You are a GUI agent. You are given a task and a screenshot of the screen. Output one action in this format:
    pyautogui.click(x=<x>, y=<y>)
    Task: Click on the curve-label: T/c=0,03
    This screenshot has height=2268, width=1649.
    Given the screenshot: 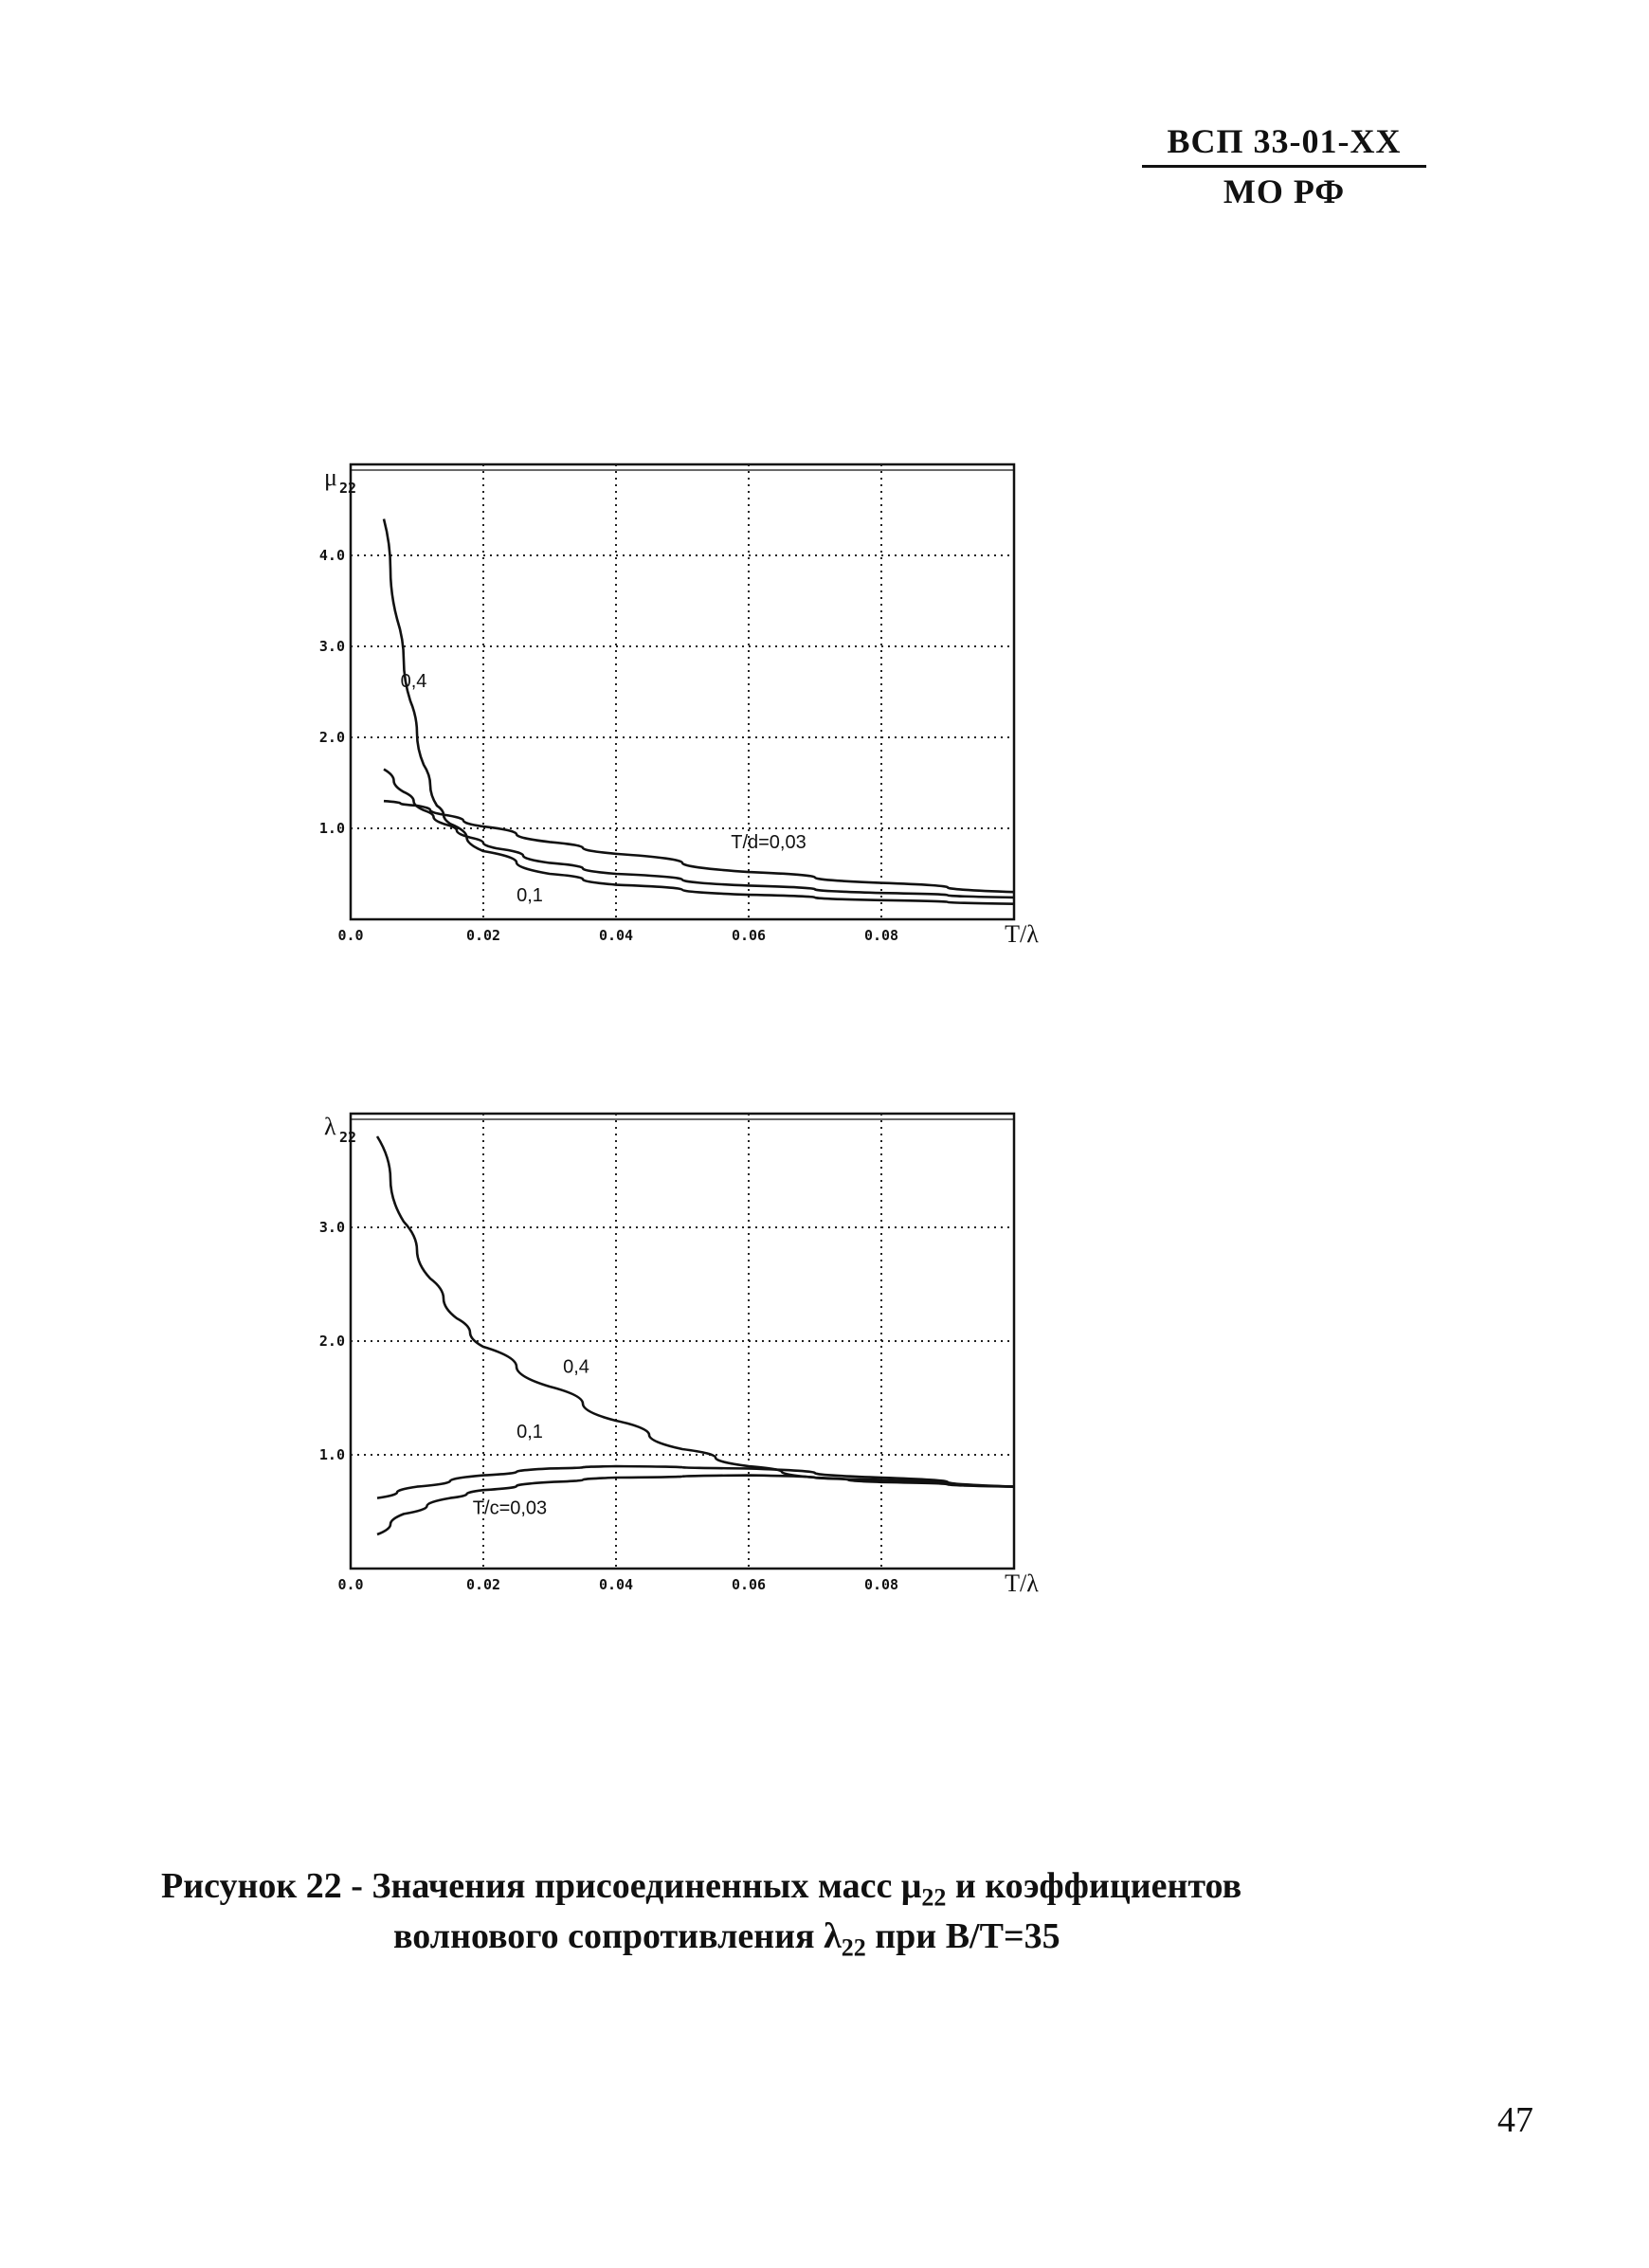 What is the action you would take?
    pyautogui.click(x=510, y=1507)
    